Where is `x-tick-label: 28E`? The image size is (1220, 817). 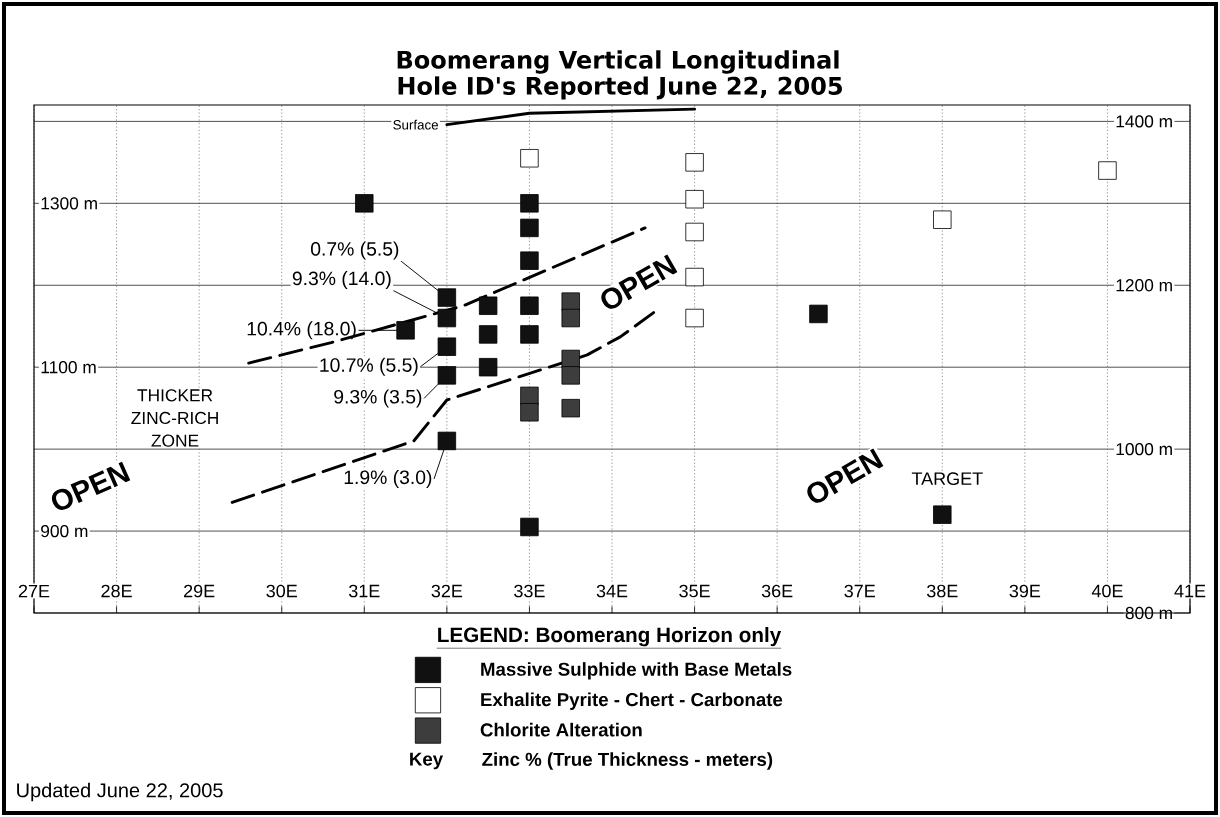 x-tick-label: 28E is located at coordinates (116, 591).